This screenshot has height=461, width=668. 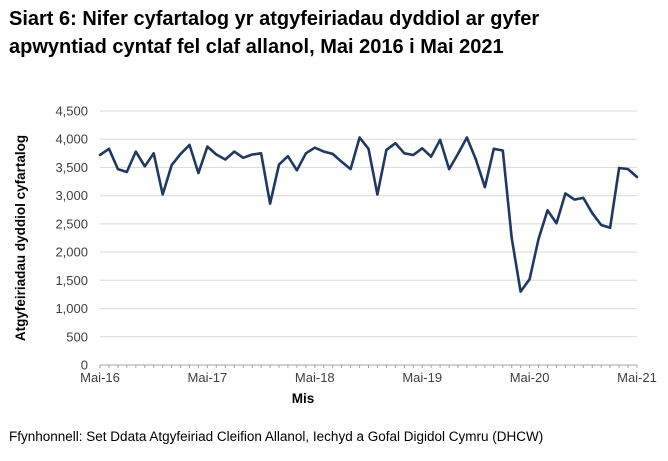 I want to click on y-tick-label: 500, so click(x=77, y=336).